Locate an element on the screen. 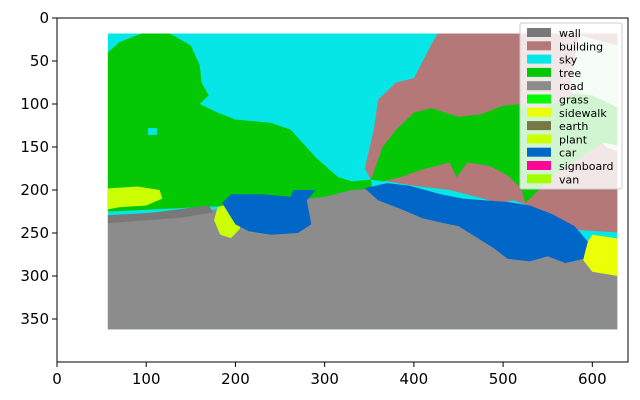 This screenshot has height=400, width=640. legend-swatch-plant is located at coordinates (539, 139).